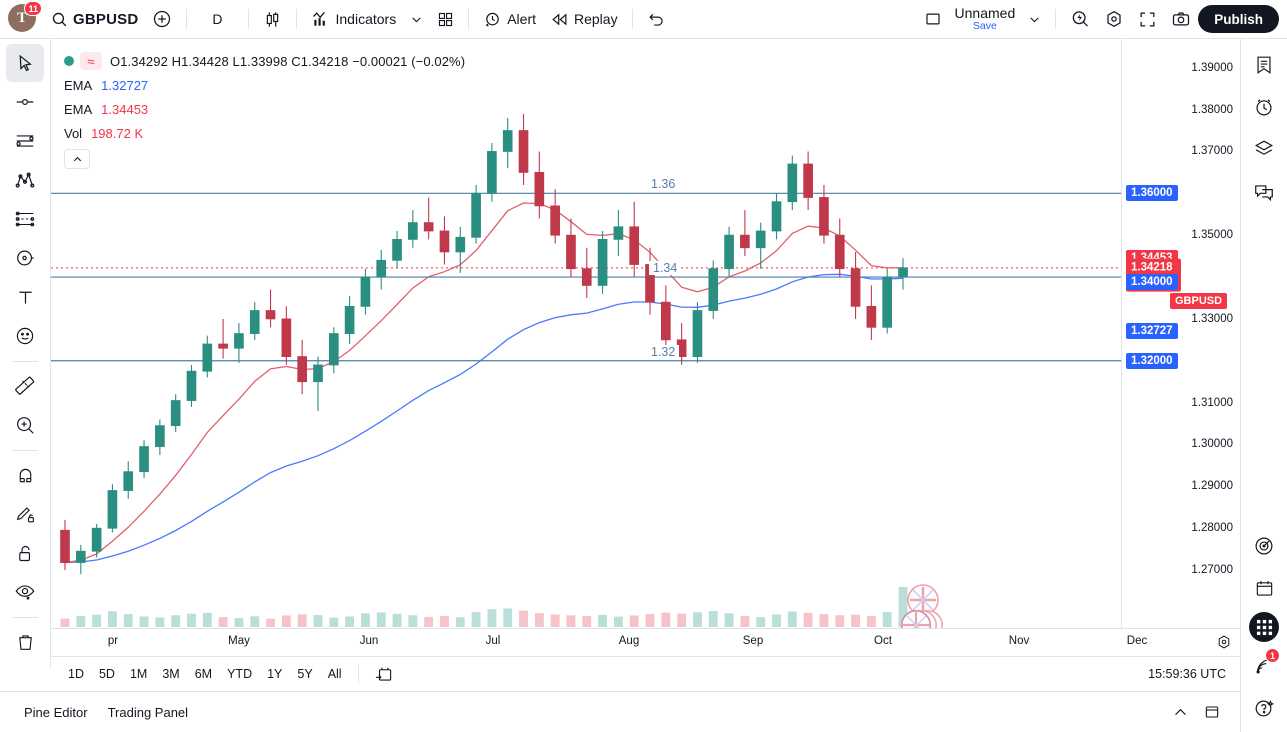 The width and height of the screenshot is (1287, 732). Describe the element at coordinates (1152, 360) in the screenshot. I see `price-badge-support-132: 1.32000` at that location.